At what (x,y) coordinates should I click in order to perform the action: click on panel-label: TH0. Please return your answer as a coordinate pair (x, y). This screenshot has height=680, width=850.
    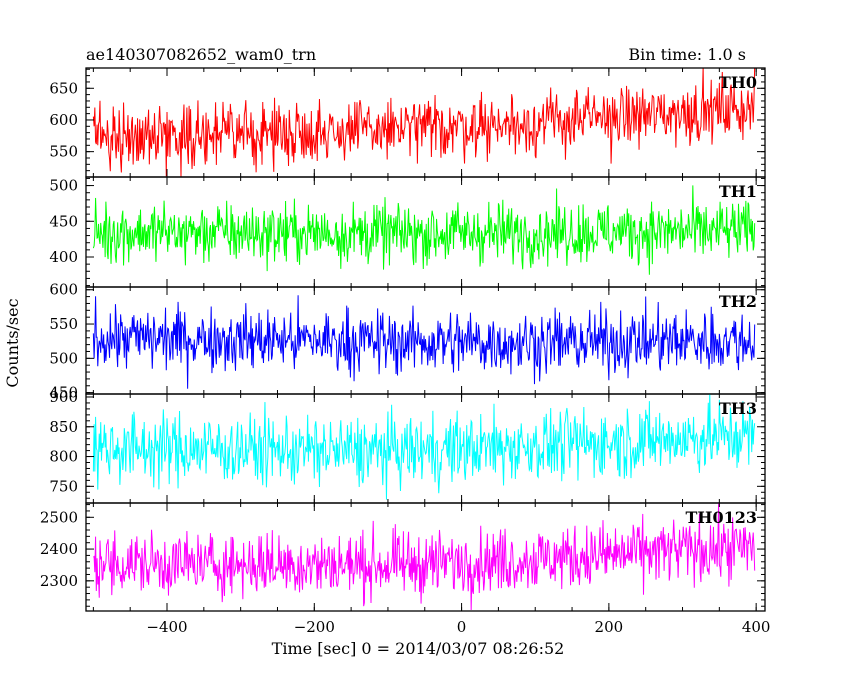
    Looking at the image, I should click on (738, 82).